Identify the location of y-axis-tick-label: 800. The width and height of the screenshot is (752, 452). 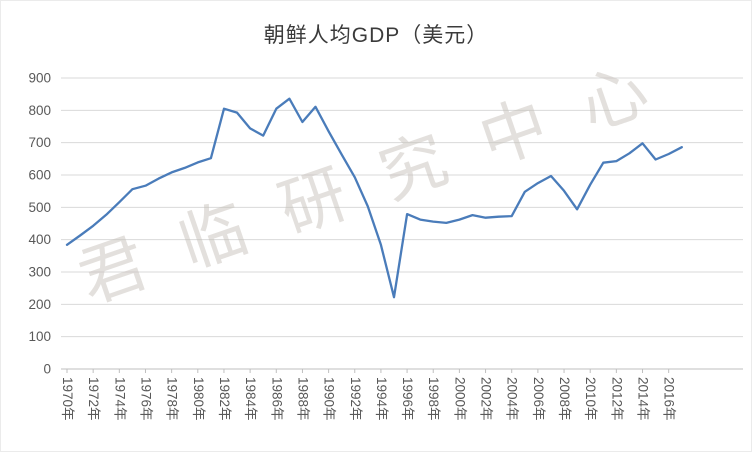
(39, 110).